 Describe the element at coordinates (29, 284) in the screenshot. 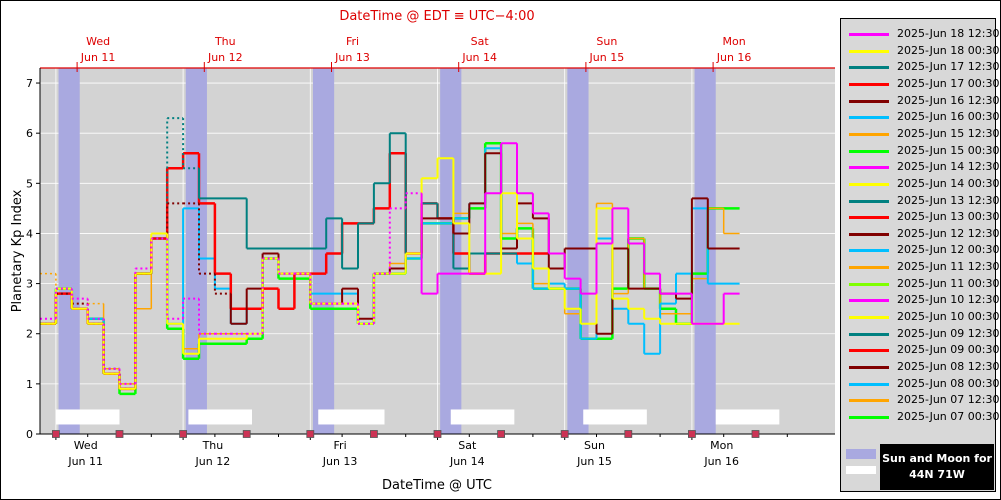

I see `y-tick-label: 3` at that location.